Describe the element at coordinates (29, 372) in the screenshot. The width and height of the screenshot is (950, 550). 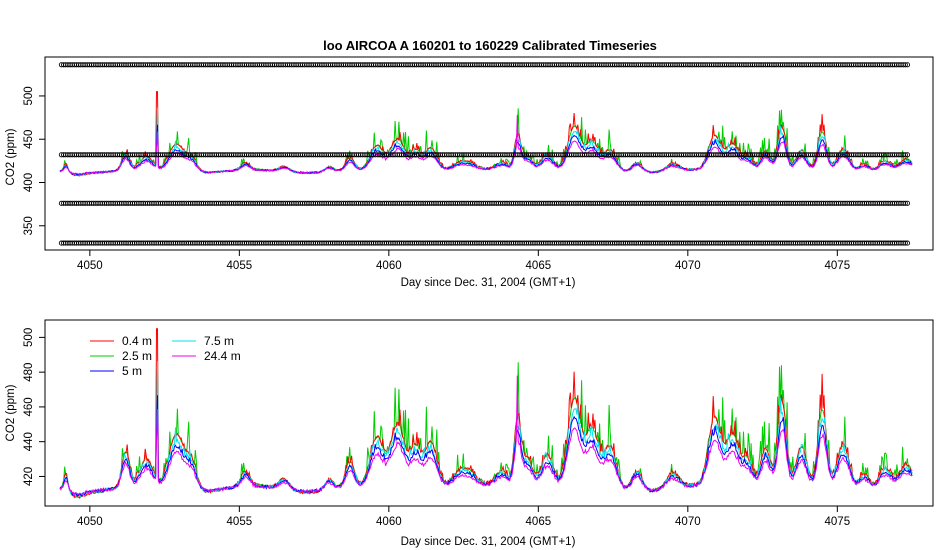
I see `bot-y-tick-label: 480` at that location.